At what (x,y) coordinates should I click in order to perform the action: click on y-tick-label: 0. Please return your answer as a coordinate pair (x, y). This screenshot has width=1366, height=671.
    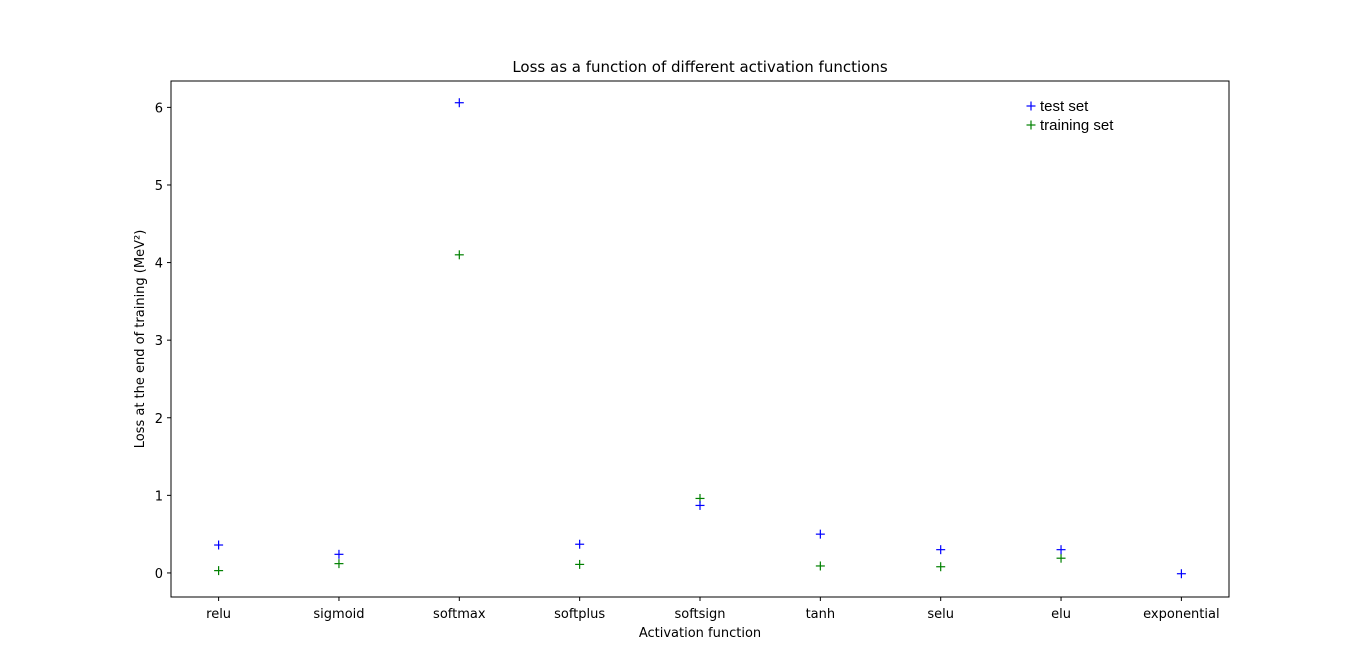
    Looking at the image, I should click on (159, 574).